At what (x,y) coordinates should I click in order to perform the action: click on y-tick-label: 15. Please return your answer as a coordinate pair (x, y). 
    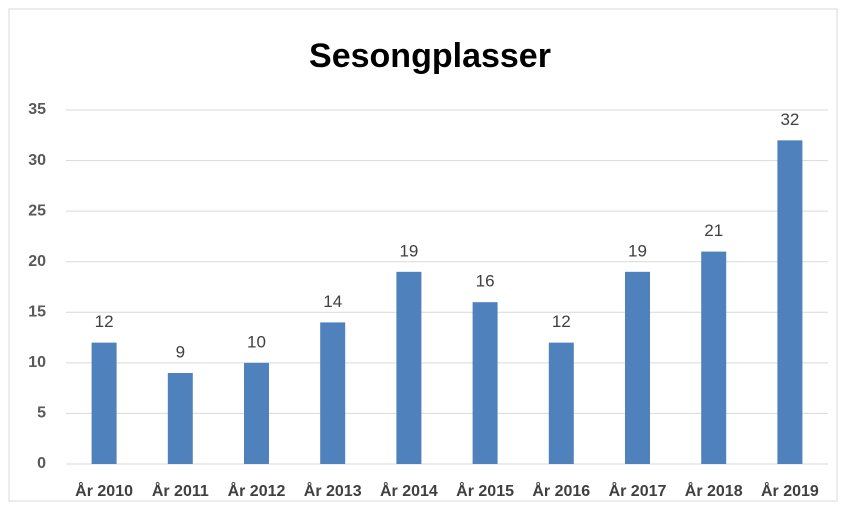
    Looking at the image, I should click on (37, 312).